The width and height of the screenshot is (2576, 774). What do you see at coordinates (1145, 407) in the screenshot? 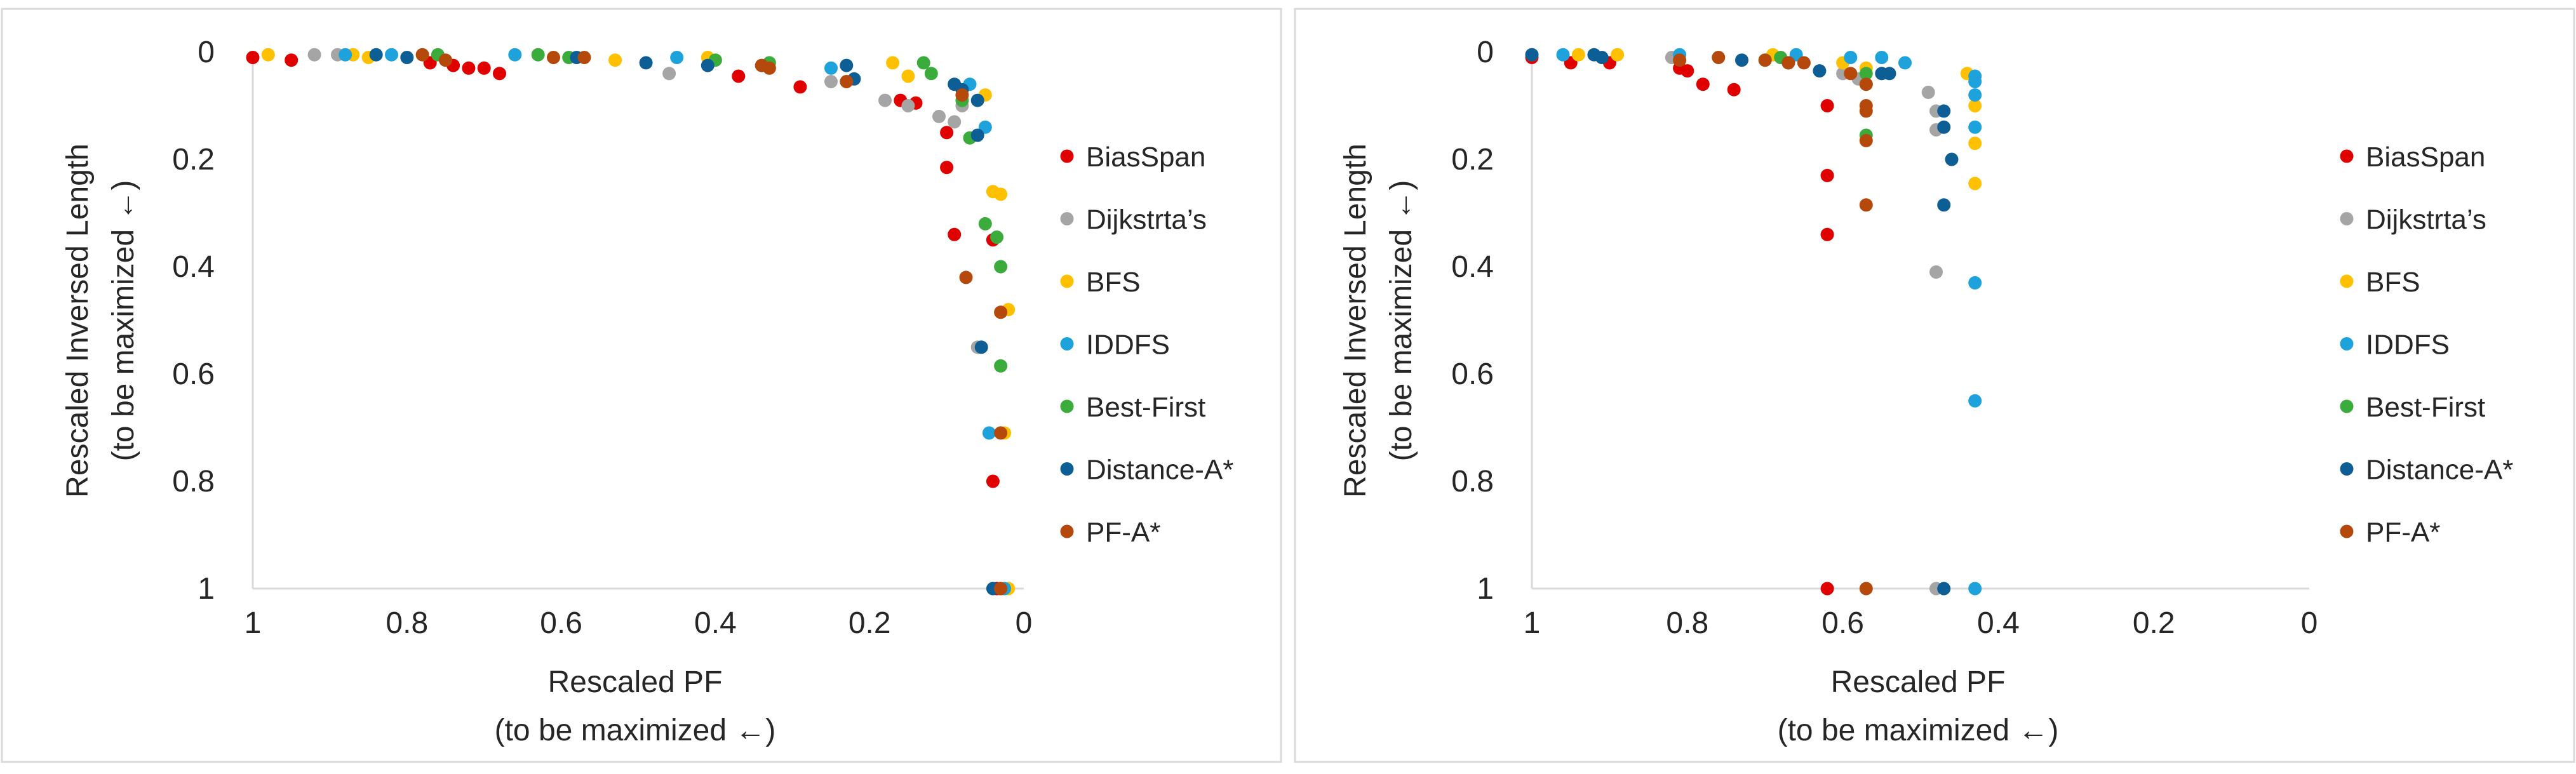
I see `legend-label: Best-First` at bounding box center [1145, 407].